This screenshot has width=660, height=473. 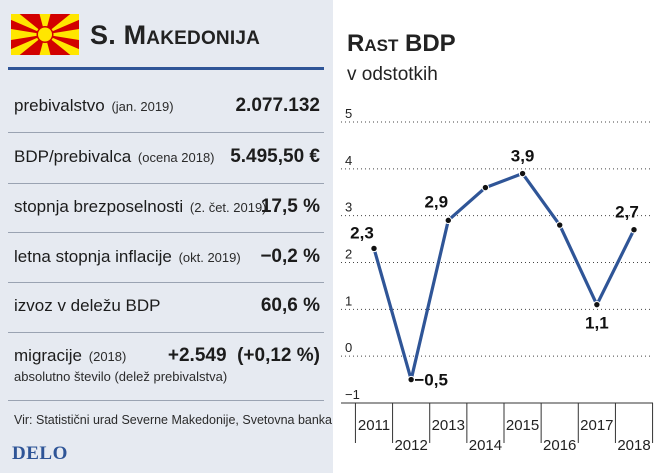 What do you see at coordinates (93, 256) in the screenshot?
I see `stat-label-text: letna stopnja inflacije` at bounding box center [93, 256].